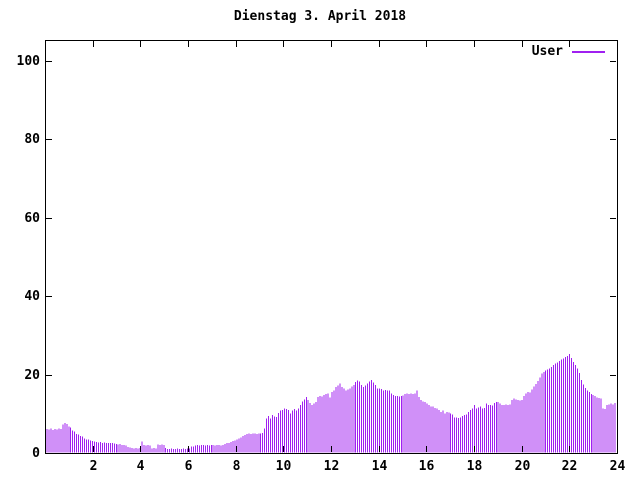  I want to click on y-tick-label: 100, so click(28, 61).